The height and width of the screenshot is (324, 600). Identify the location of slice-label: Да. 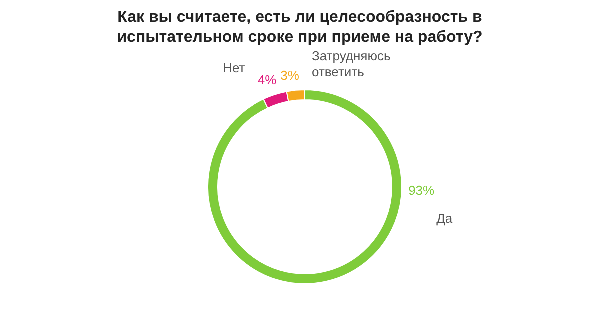
(445, 218).